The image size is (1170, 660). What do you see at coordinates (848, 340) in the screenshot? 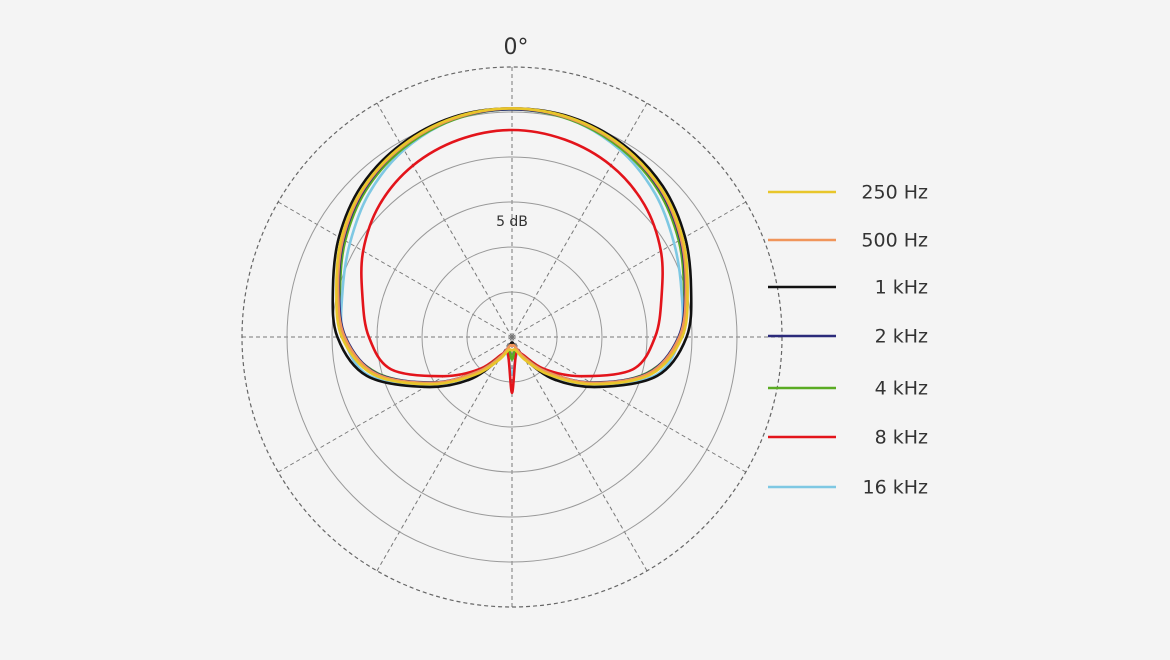
I see `legend: 250 Hz 500 Hz 1 kHz 2 kHz 4 kHz 8 kHz 16 kHz` at bounding box center [848, 340].